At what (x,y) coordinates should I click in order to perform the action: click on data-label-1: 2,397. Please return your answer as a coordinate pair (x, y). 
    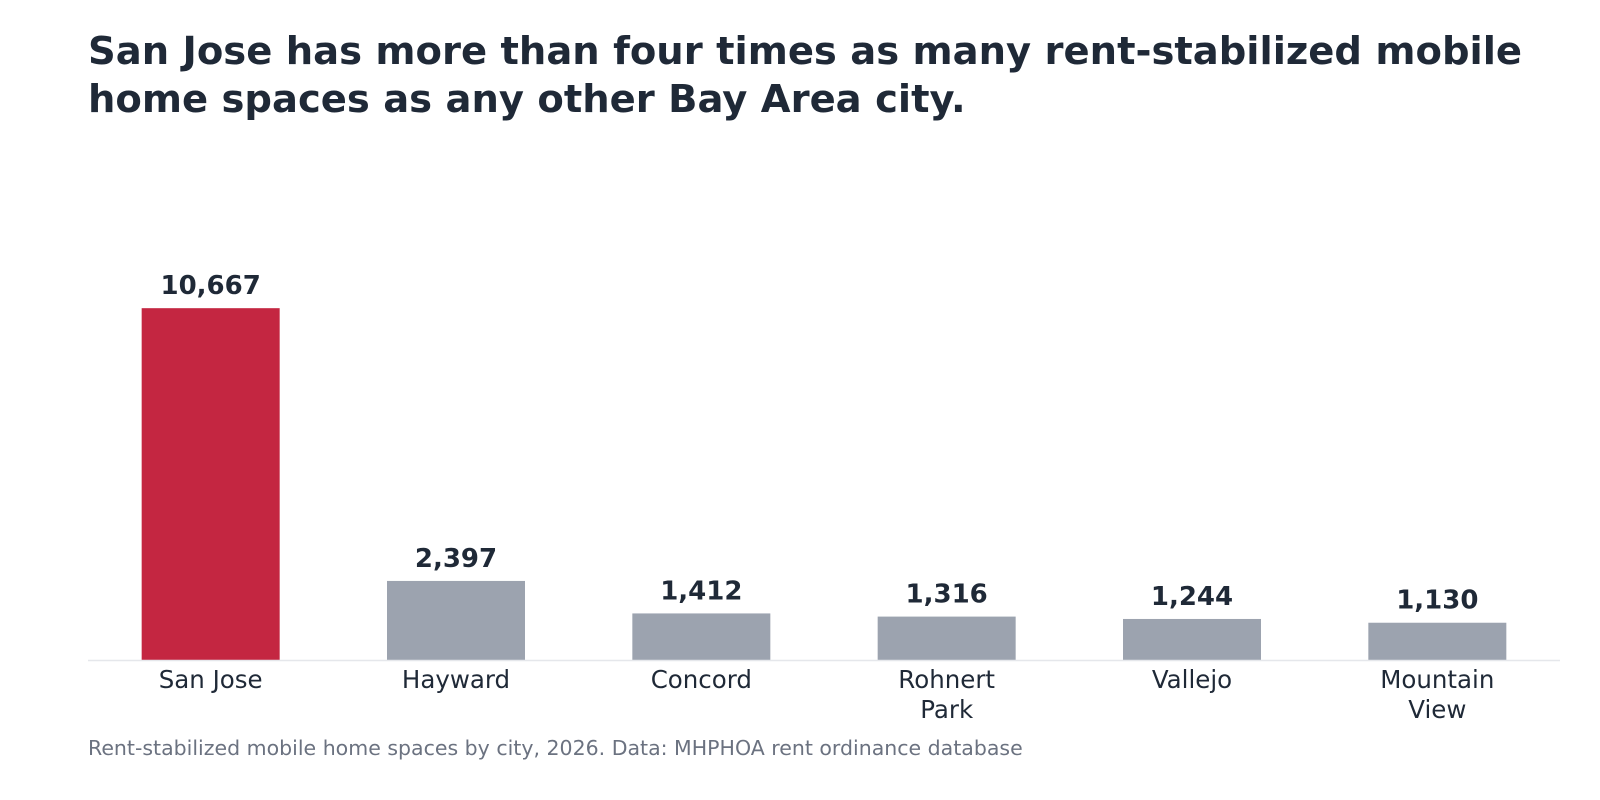
    Looking at the image, I should click on (456, 559).